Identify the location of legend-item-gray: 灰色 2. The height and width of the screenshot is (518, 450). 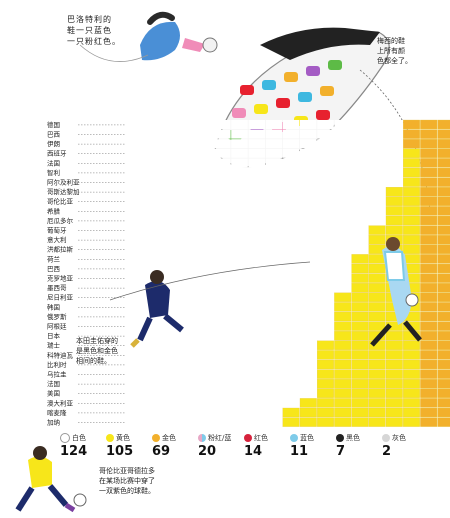
(406, 446).